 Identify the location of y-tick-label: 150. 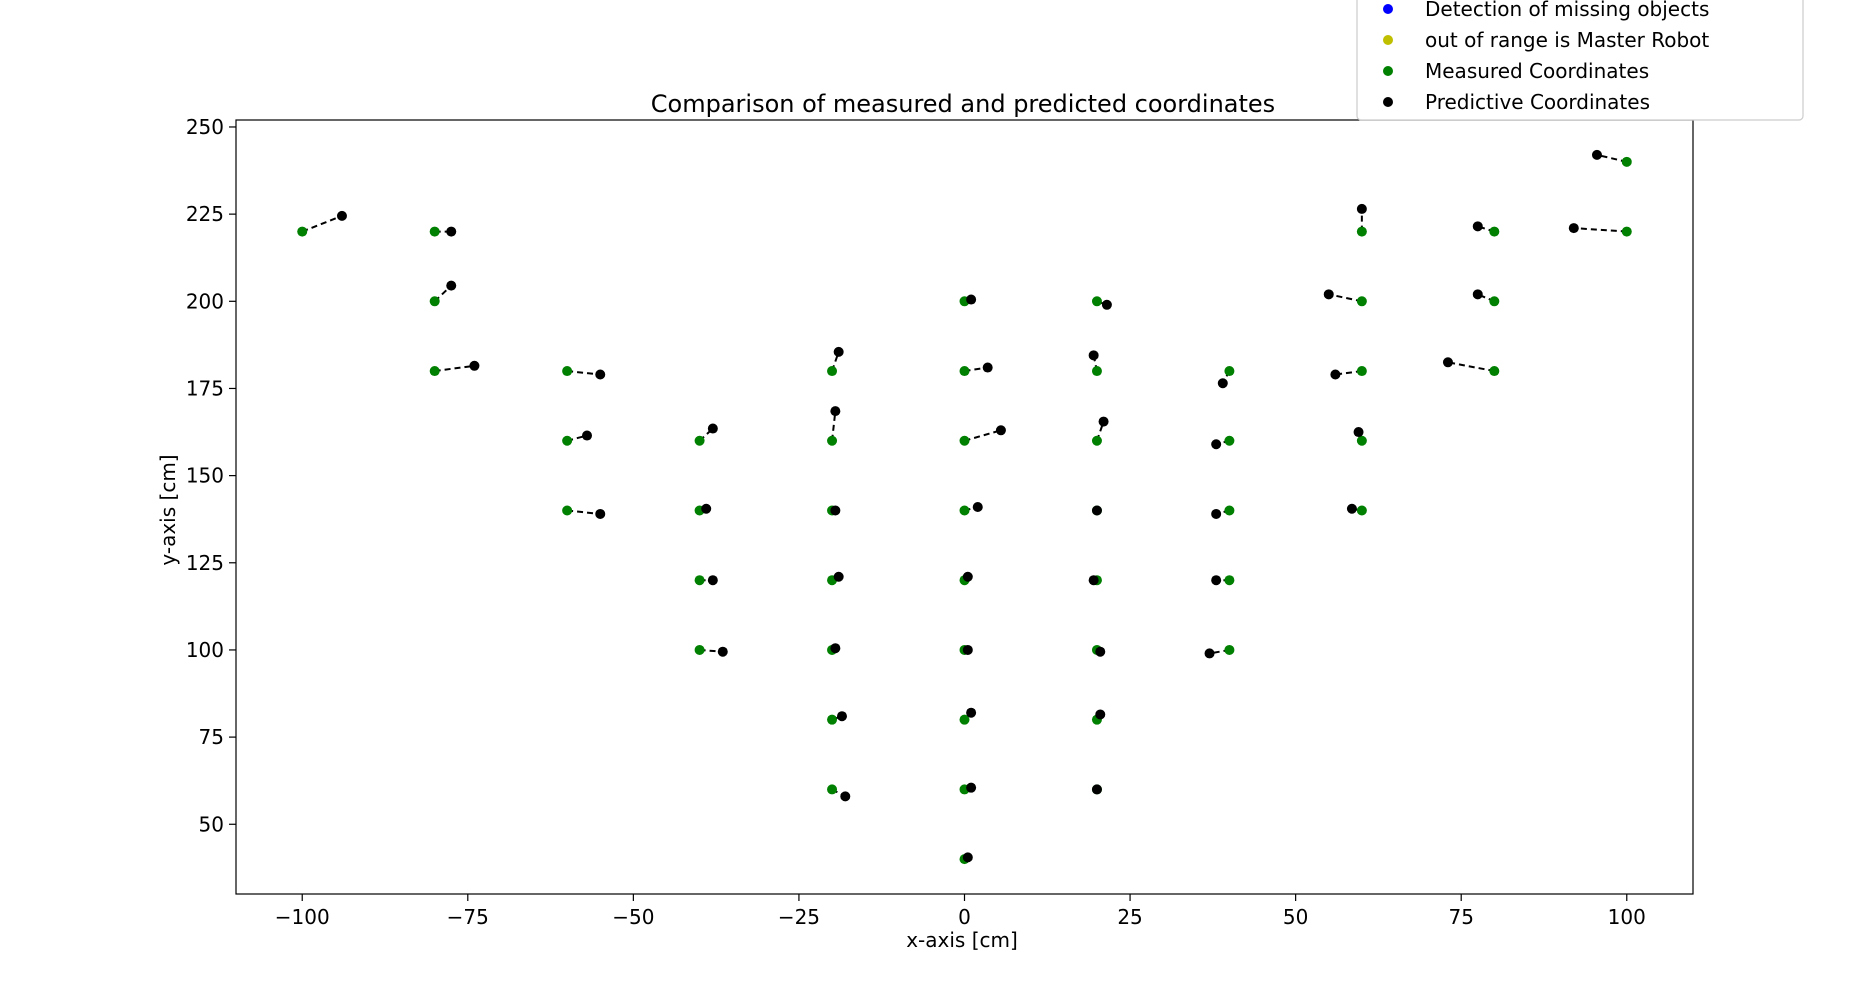
(205, 476).